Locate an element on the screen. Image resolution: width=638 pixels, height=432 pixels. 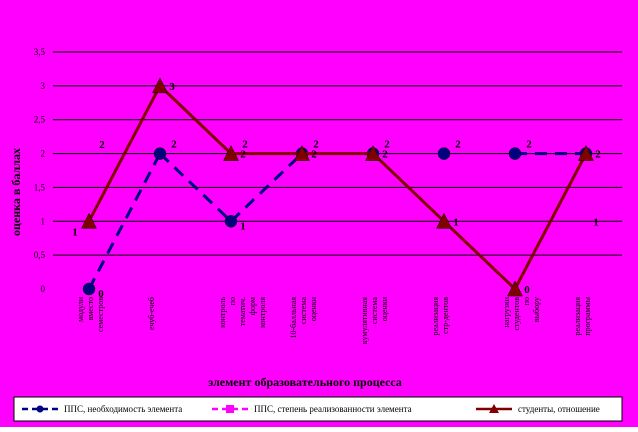
x-tick-label: тематич. is located at coordinates (242, 311).